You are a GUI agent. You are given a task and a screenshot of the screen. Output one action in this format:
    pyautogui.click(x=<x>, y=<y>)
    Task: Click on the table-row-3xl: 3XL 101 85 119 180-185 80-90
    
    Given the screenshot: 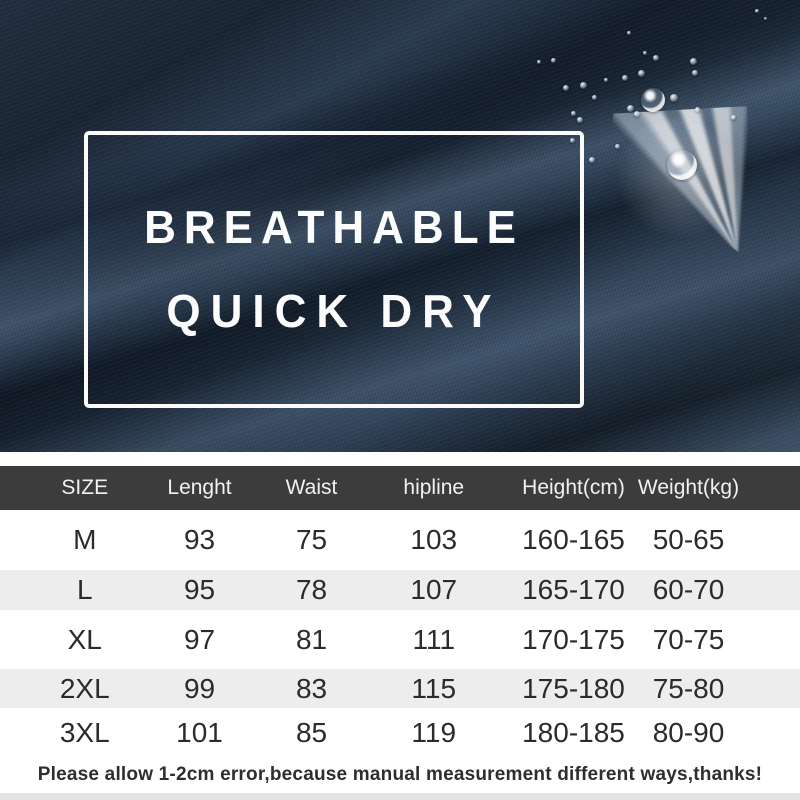 What is the action you would take?
    pyautogui.click(x=400, y=733)
    